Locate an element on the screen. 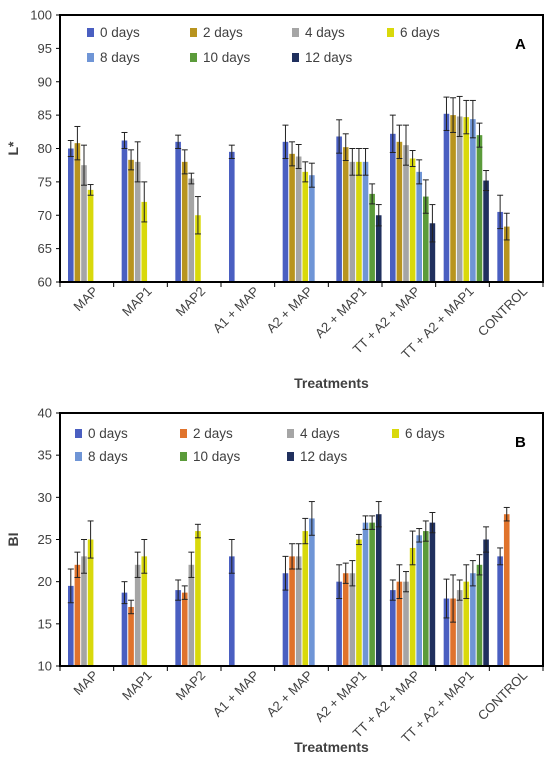 This screenshot has width=550, height=770. y-tick-label: 30 is located at coordinates (45, 497).